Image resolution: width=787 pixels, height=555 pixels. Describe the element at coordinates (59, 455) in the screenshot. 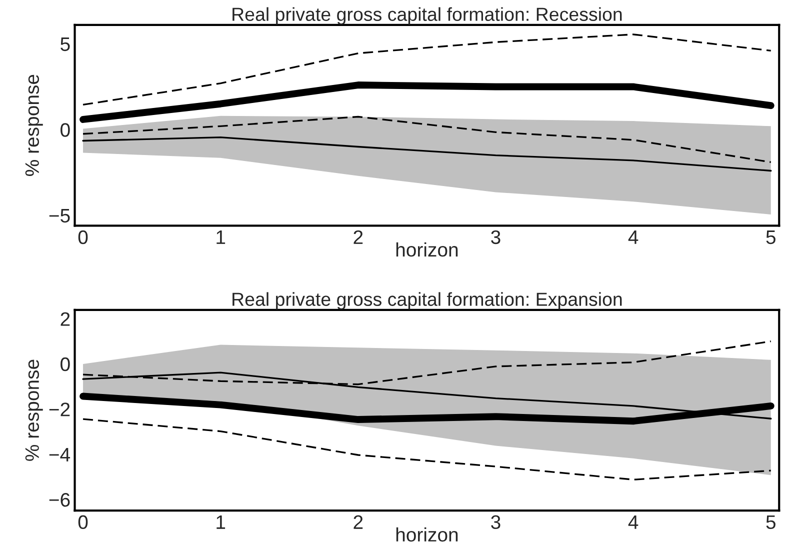

I see `y-tick-label: −4` at that location.